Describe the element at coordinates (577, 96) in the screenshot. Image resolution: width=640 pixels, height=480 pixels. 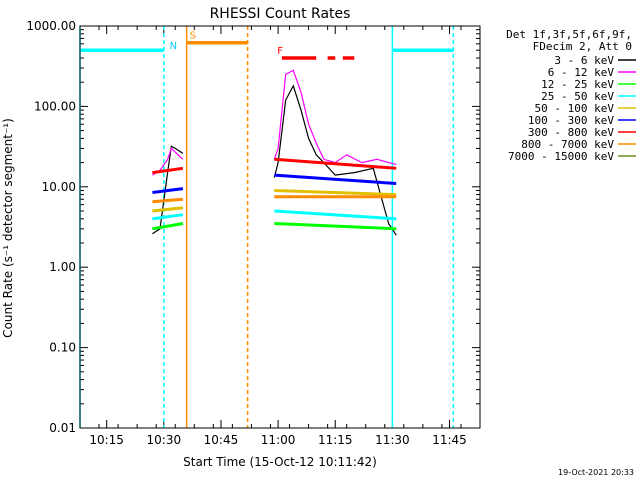
I see `legend-label: 25 - 50 keV` at that location.